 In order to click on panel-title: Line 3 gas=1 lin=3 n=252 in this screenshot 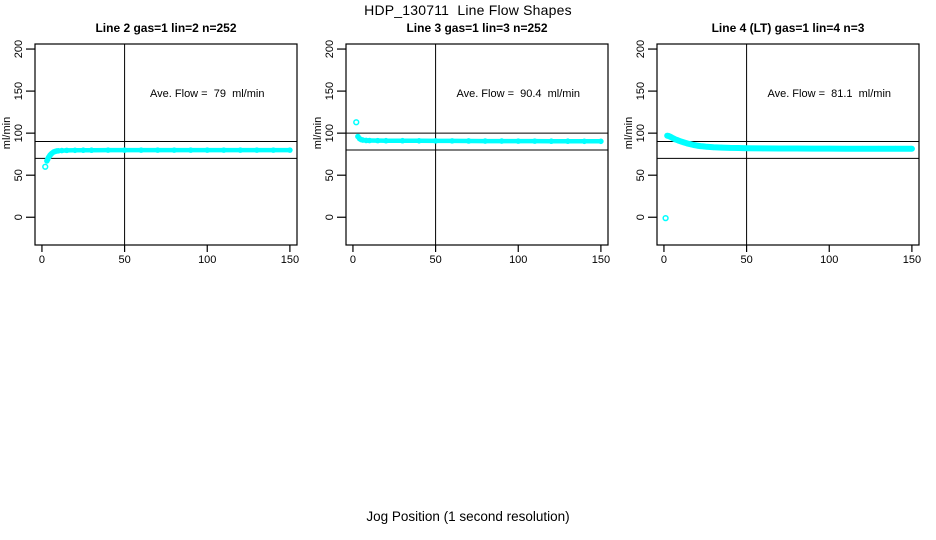, I will do `click(476, 28)`.